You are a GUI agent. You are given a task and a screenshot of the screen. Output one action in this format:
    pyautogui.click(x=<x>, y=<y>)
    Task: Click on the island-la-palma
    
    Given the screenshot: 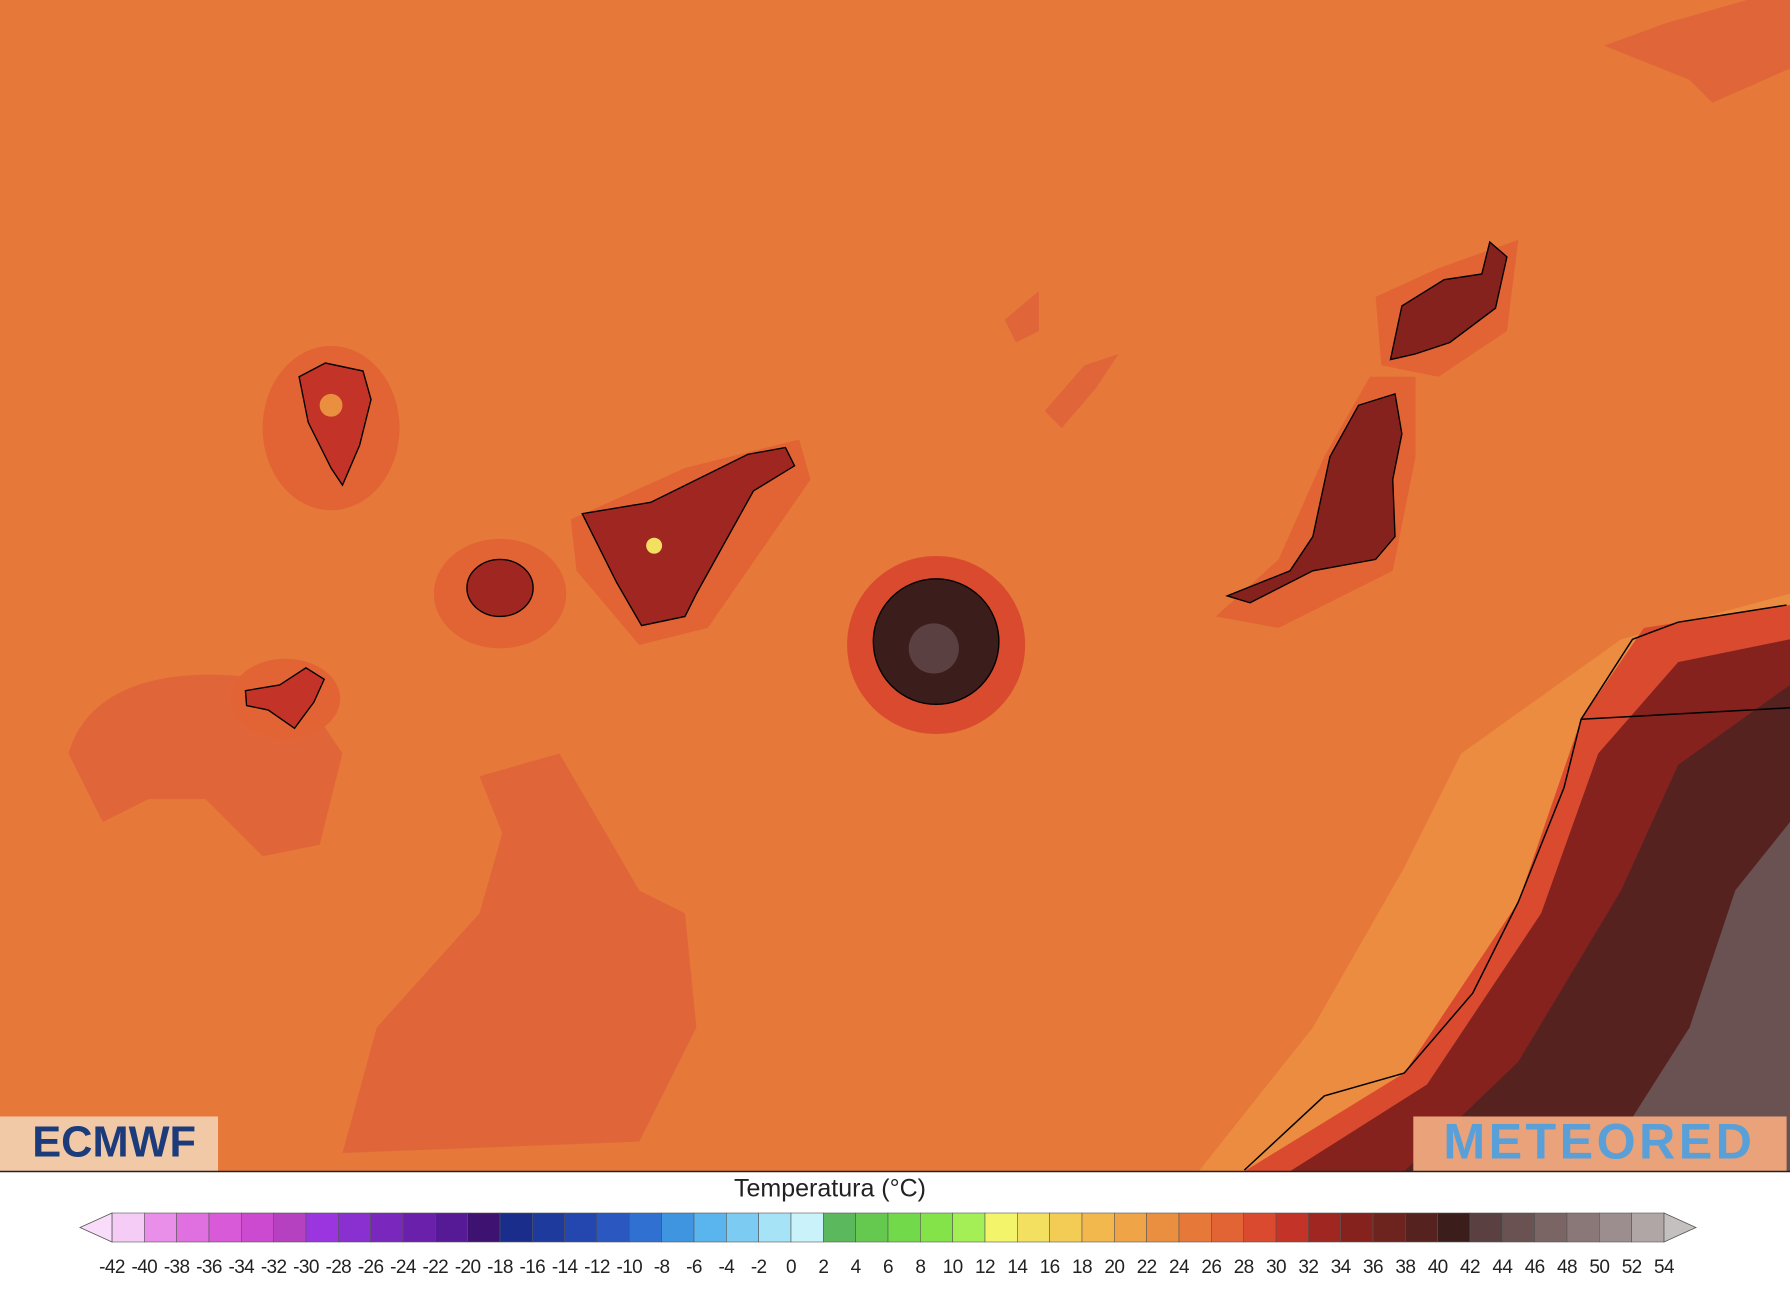 What is the action you would take?
    pyautogui.click(x=335, y=424)
    